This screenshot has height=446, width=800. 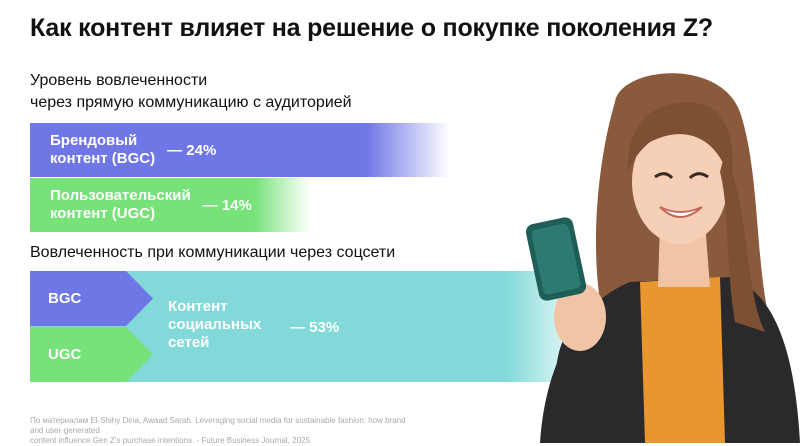 I want to click on right-eye, so click(x=698, y=176).